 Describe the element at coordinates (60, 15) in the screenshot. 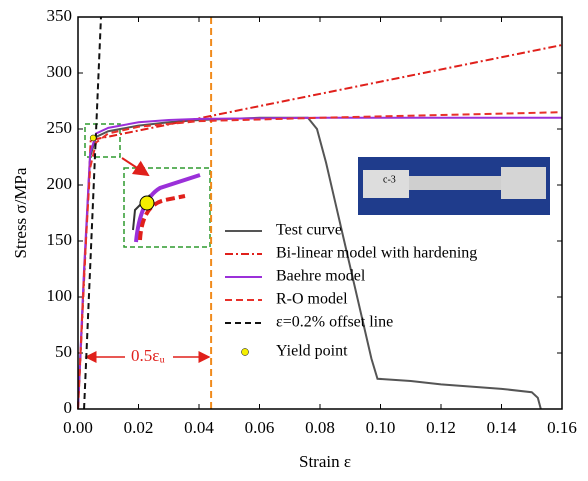

I see `y-tick-label: 350` at that location.